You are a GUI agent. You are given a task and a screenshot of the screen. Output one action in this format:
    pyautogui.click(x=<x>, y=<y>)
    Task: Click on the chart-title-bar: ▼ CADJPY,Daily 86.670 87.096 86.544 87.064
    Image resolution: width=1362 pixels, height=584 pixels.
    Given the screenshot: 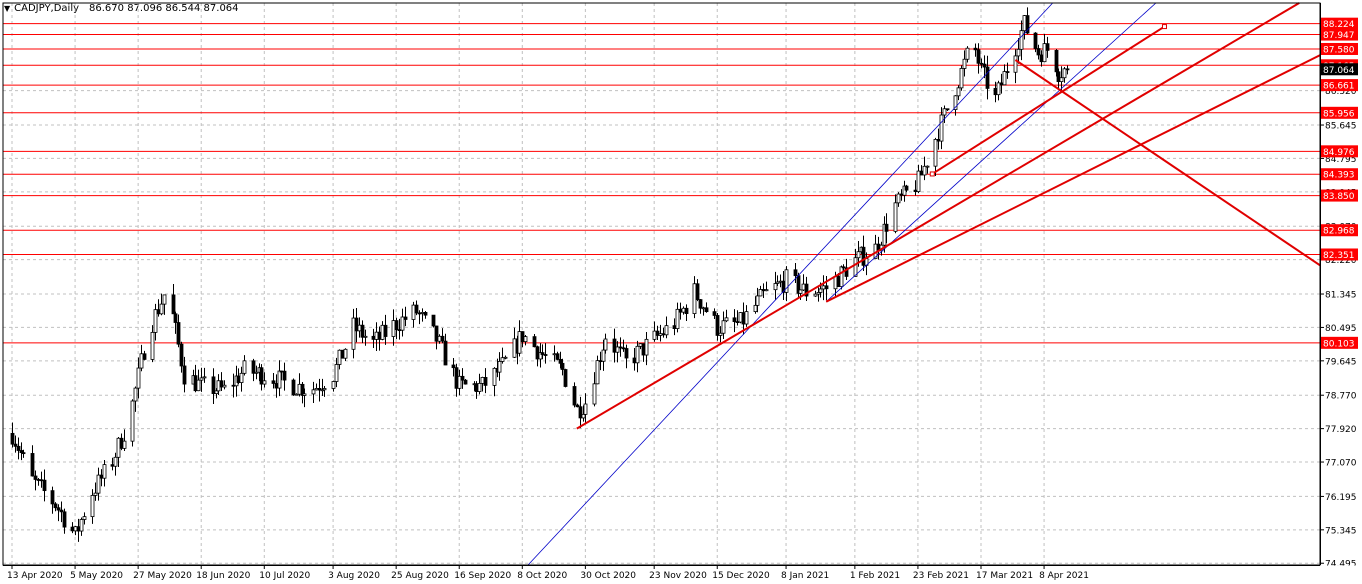 What is the action you would take?
    pyautogui.click(x=121, y=8)
    